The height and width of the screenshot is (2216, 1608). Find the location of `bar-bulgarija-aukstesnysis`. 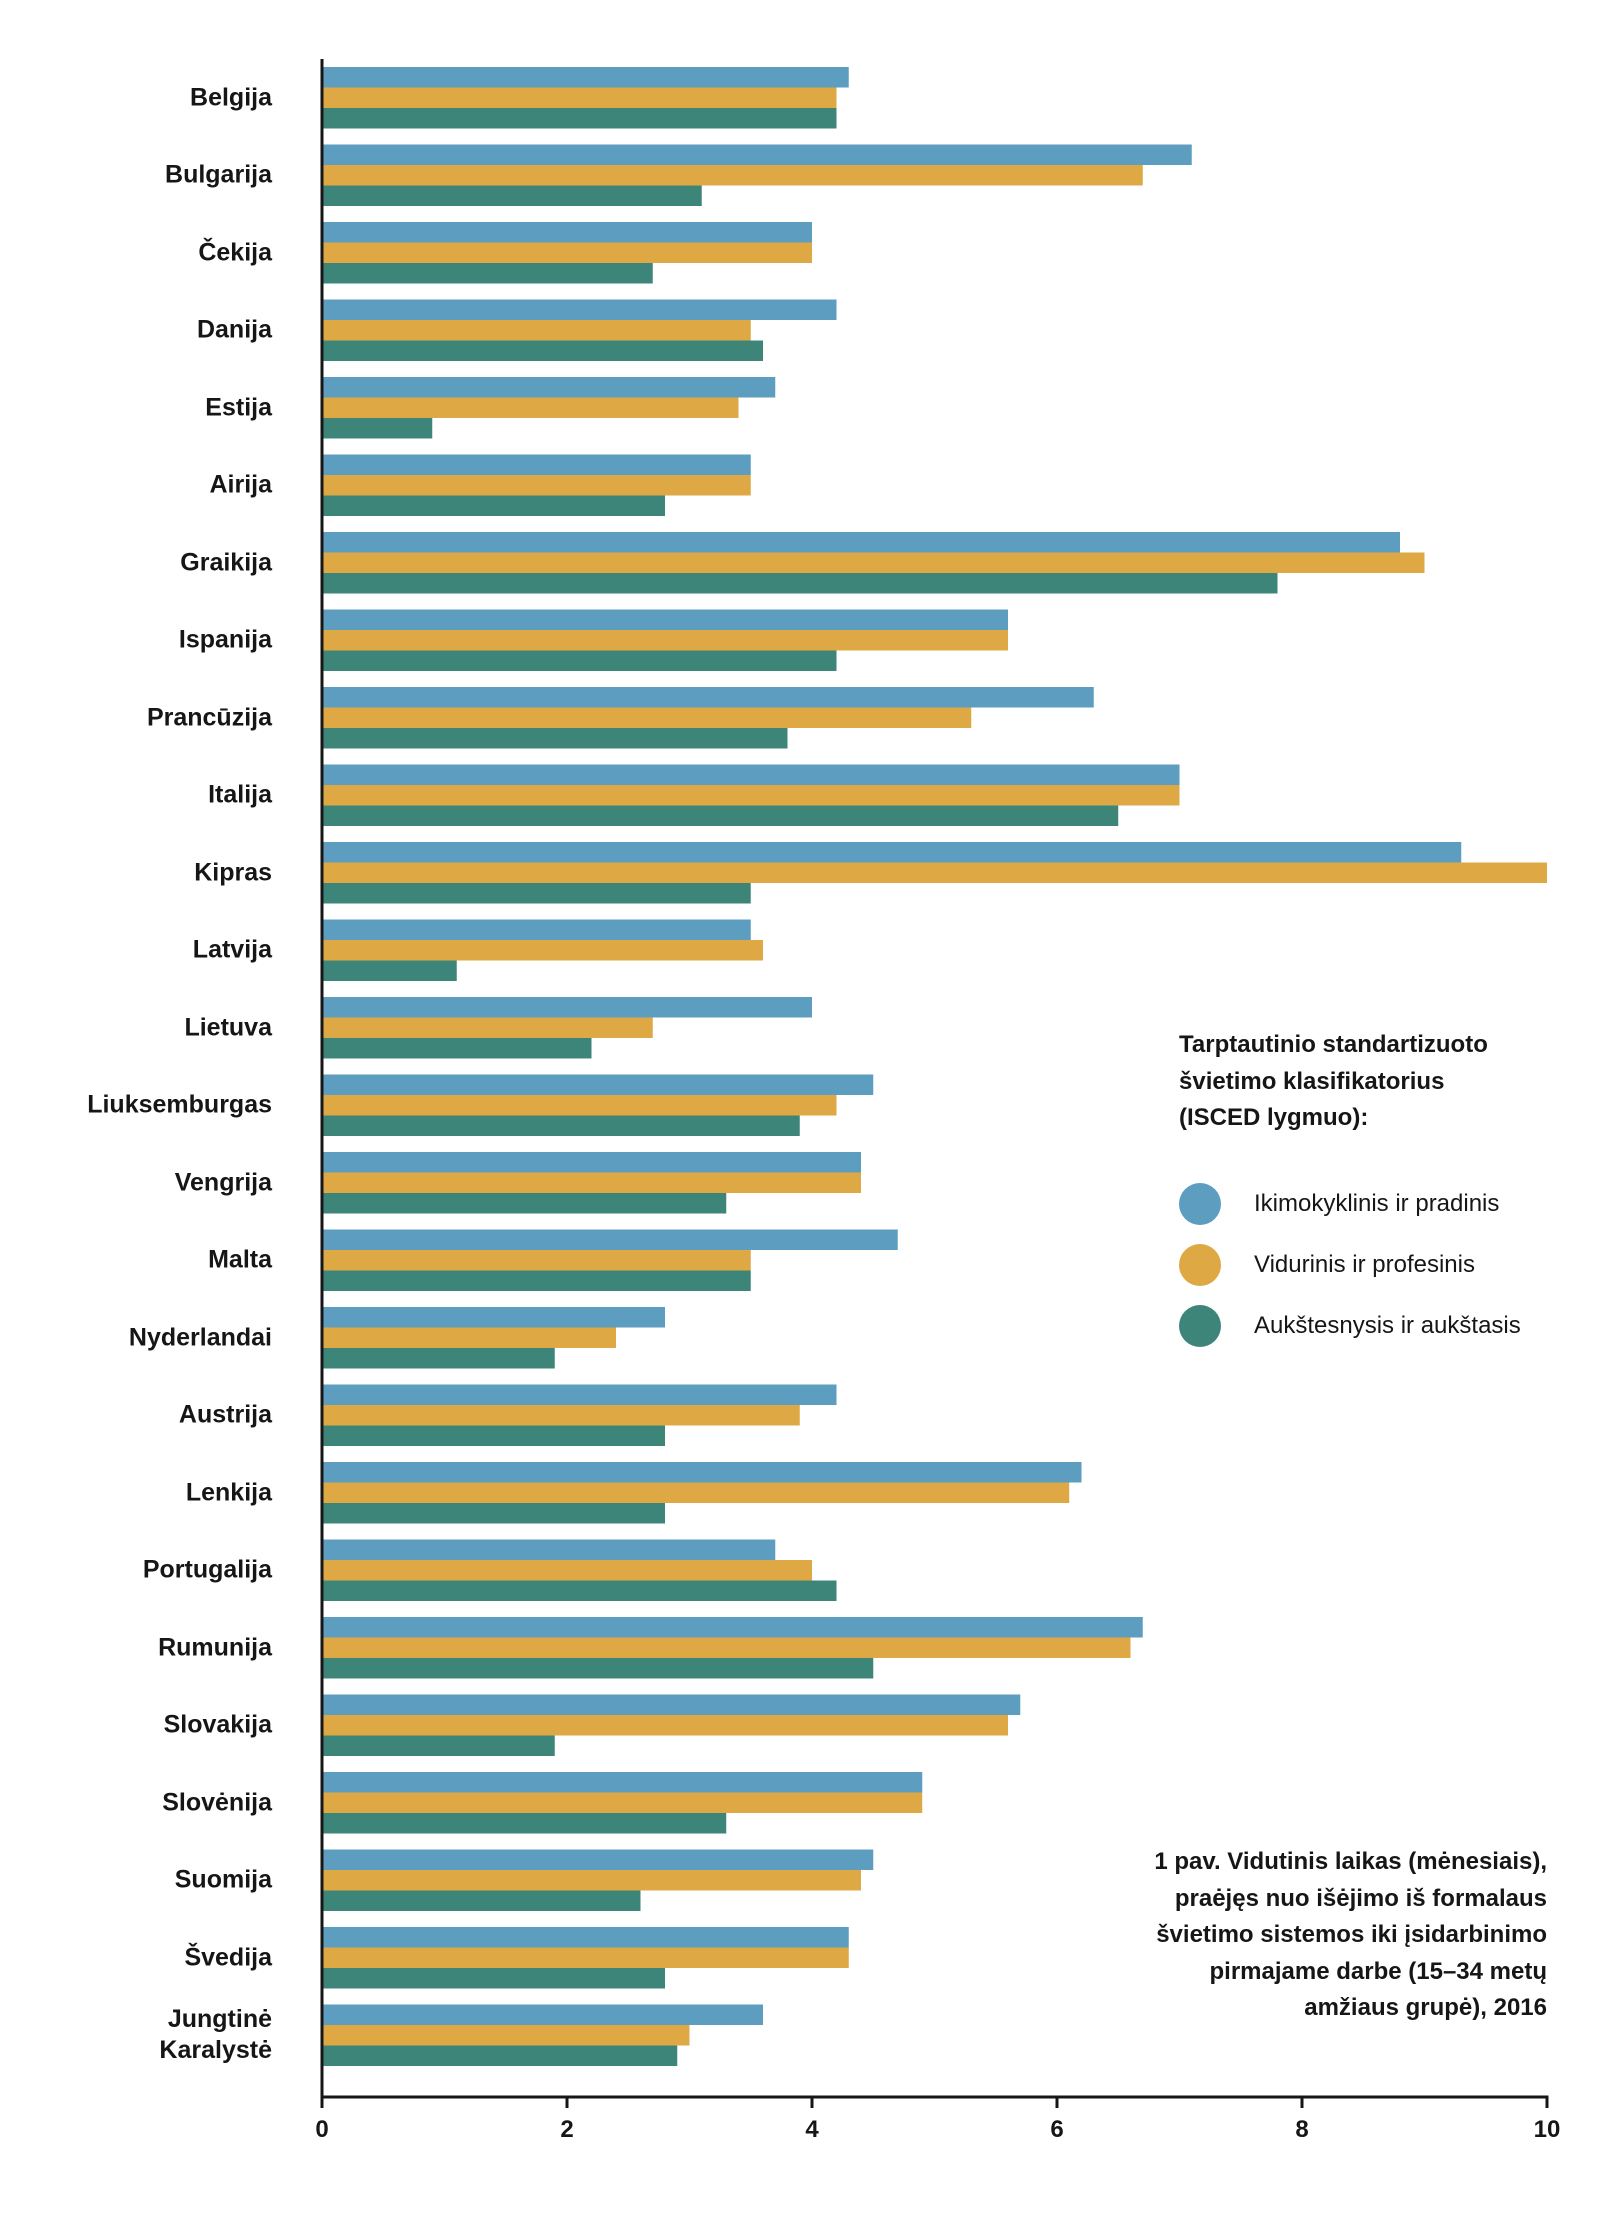

bar-bulgarija-aukstesnysis is located at coordinates (512, 195).